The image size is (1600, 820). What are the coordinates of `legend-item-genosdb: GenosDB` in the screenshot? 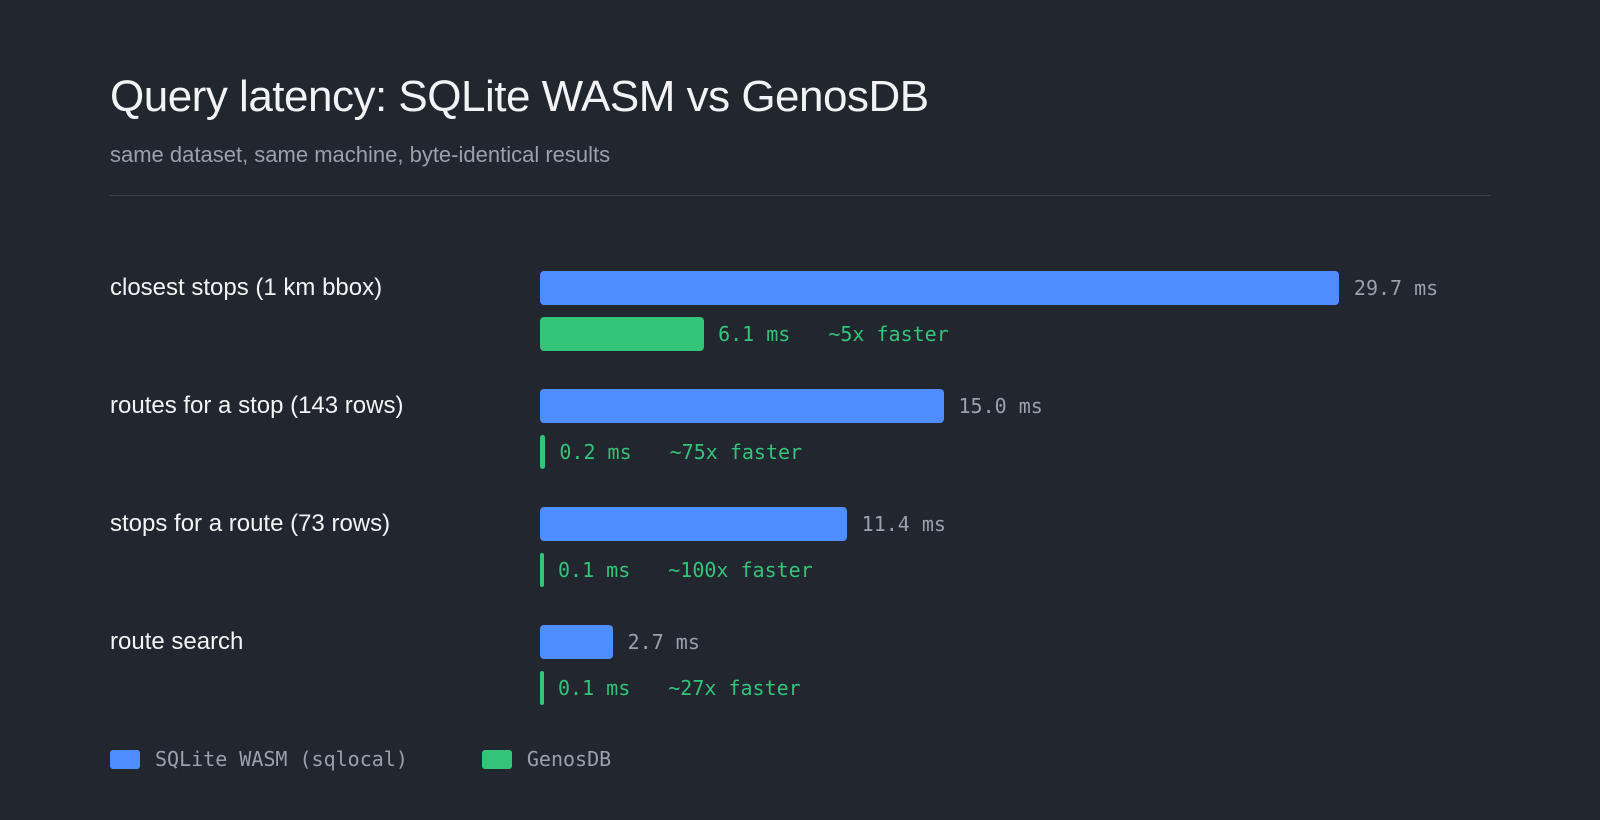 It's located at (546, 759).